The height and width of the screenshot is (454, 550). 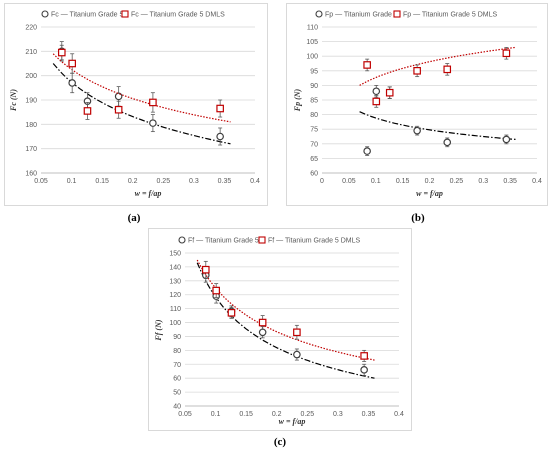 What do you see at coordinates (418, 218) in the screenshot?
I see `panel-caption-b: (b)` at bounding box center [418, 218].